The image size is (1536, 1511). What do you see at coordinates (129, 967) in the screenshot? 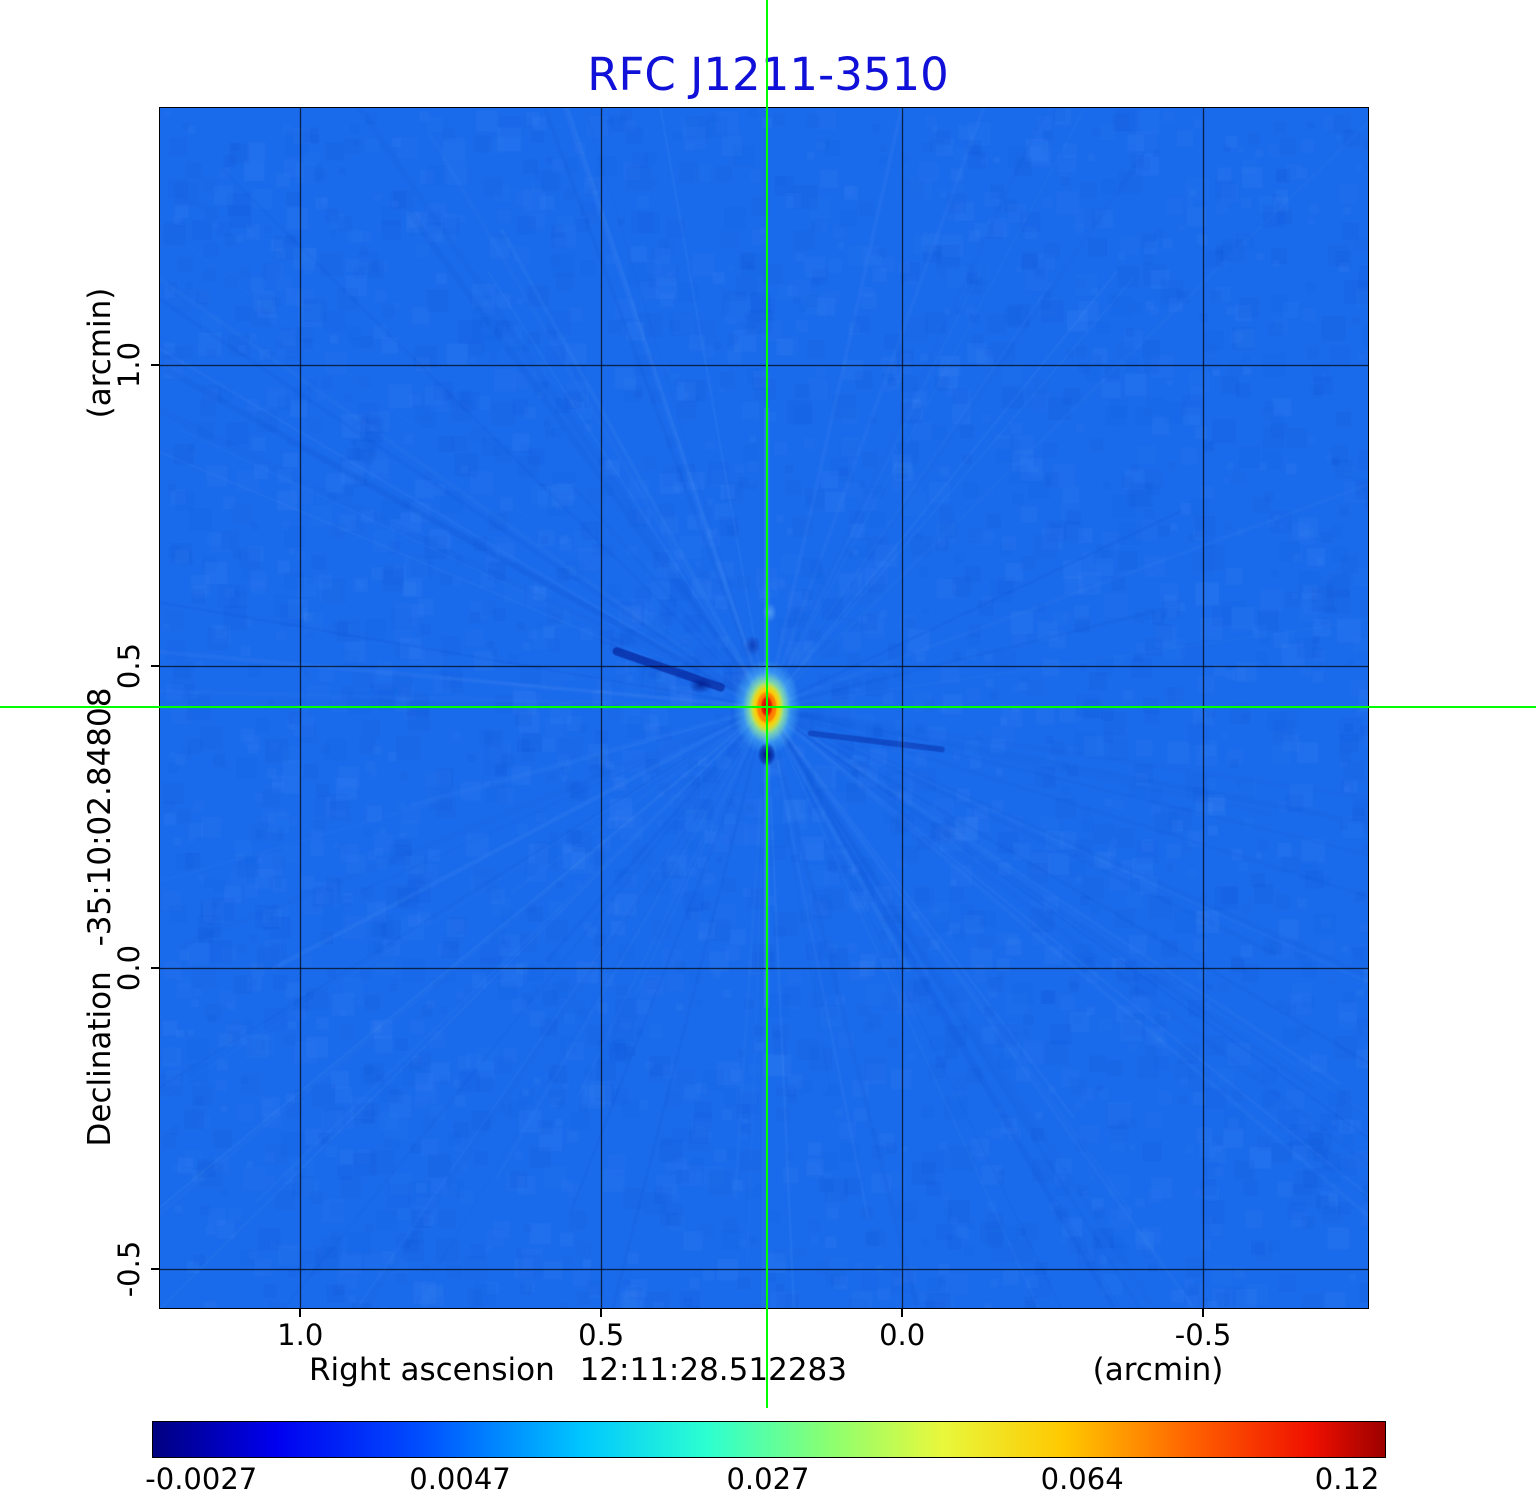
I see `y-tick-label: 0.0` at bounding box center [129, 967].